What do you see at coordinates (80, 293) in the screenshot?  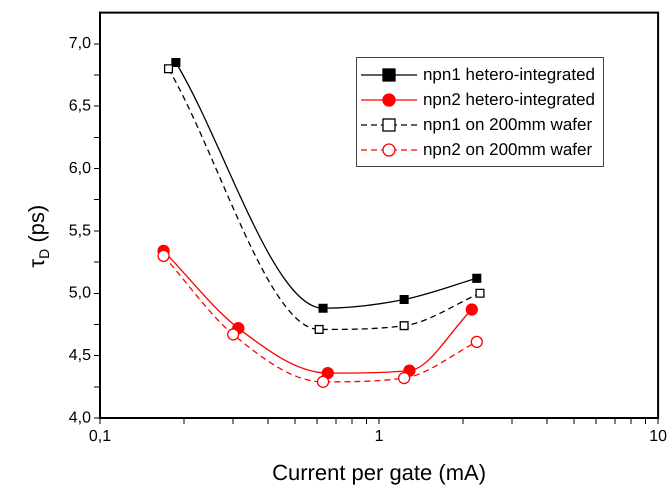 I see `y-tick-label: 5,0` at bounding box center [80, 293].